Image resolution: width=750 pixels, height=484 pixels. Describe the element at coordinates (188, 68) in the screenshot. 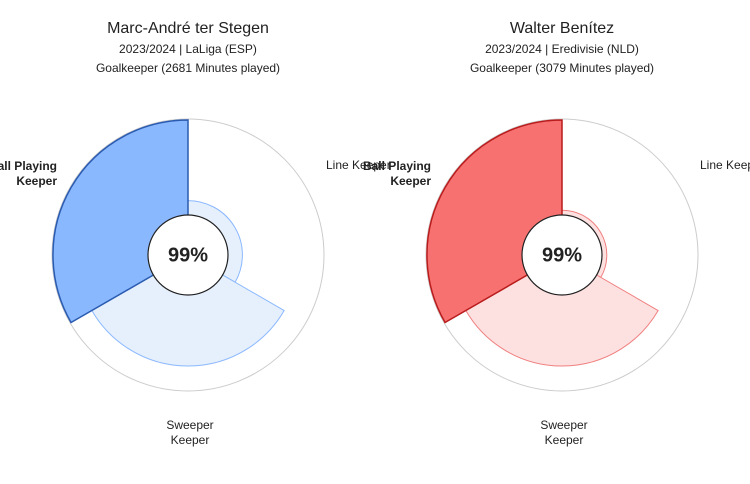

I see `chart-subtitle: Goalkeeper (2681 Minutes played)` at that location.